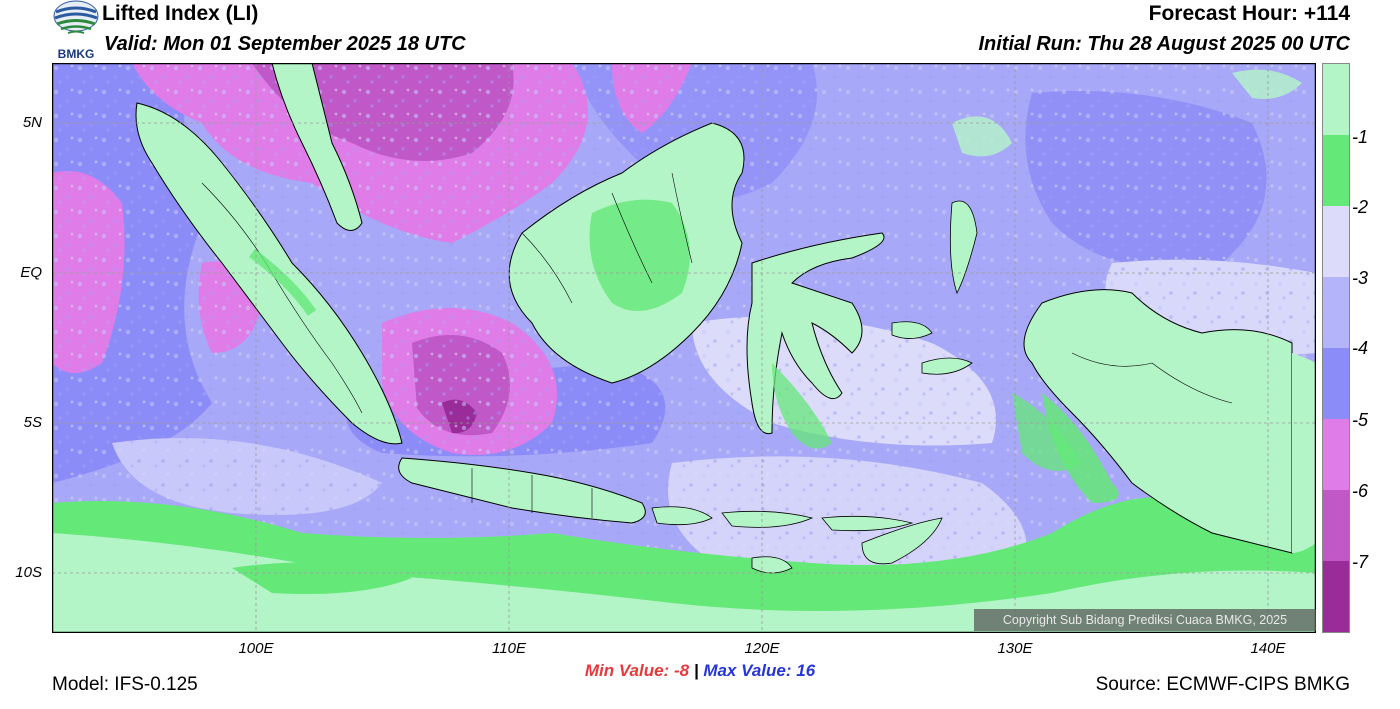 Image resolution: width=1400 pixels, height=709 pixels. I want to click on colorbar-label-minus2: -2, so click(1360, 207).